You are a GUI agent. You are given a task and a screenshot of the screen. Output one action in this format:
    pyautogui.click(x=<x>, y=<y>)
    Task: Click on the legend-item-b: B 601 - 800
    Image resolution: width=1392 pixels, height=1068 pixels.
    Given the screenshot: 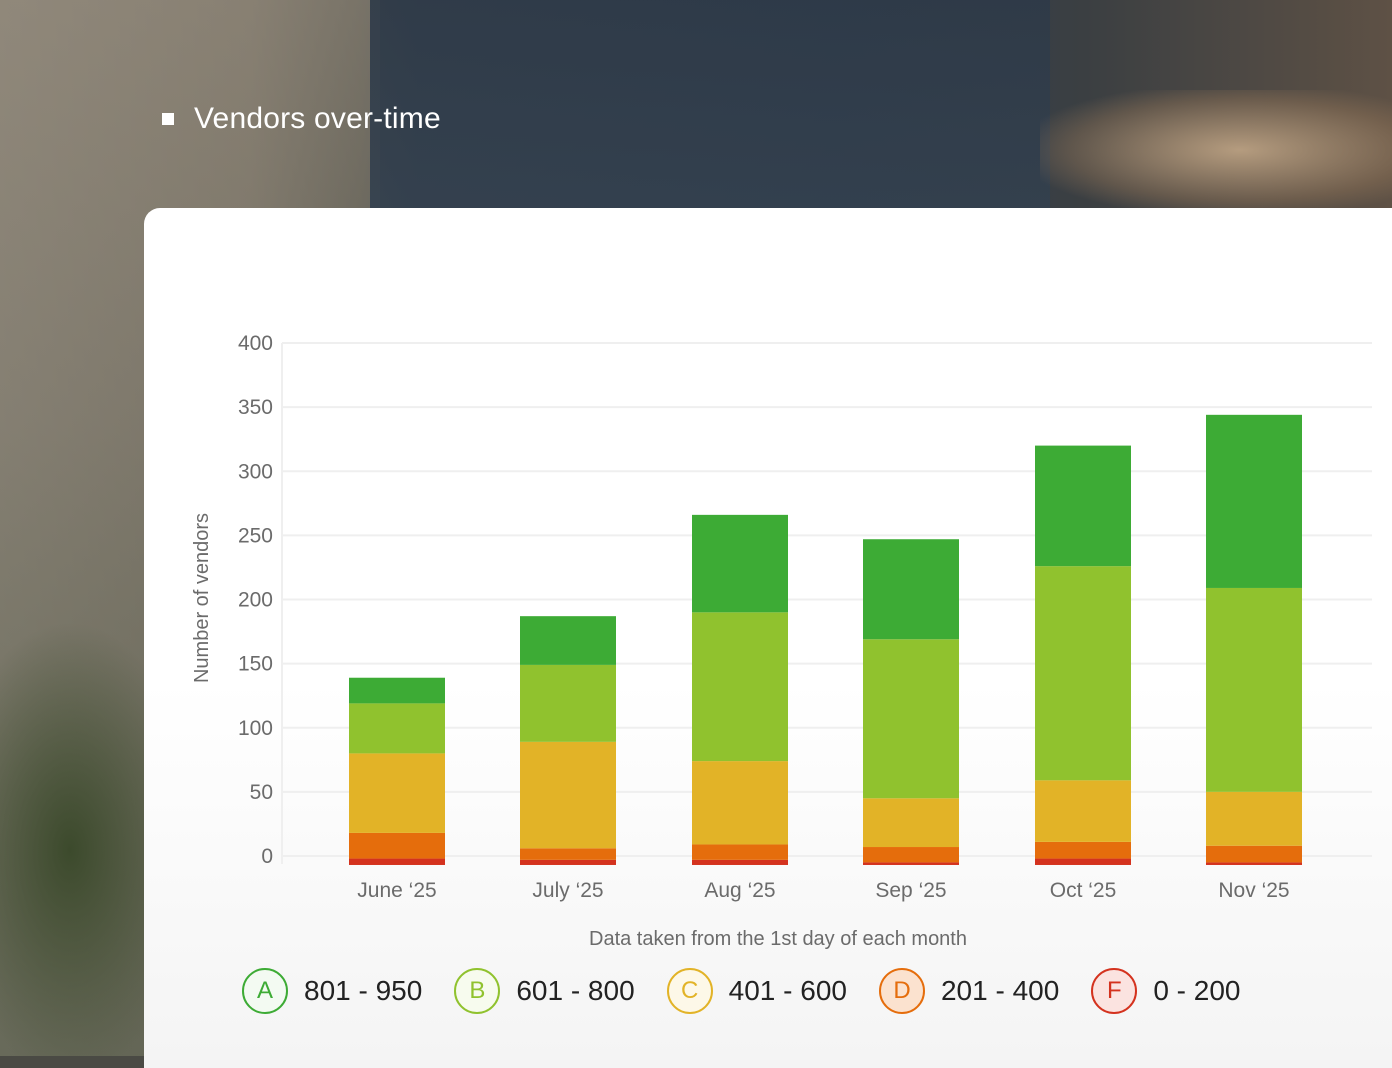 What is the action you would take?
    pyautogui.click(x=544, y=991)
    